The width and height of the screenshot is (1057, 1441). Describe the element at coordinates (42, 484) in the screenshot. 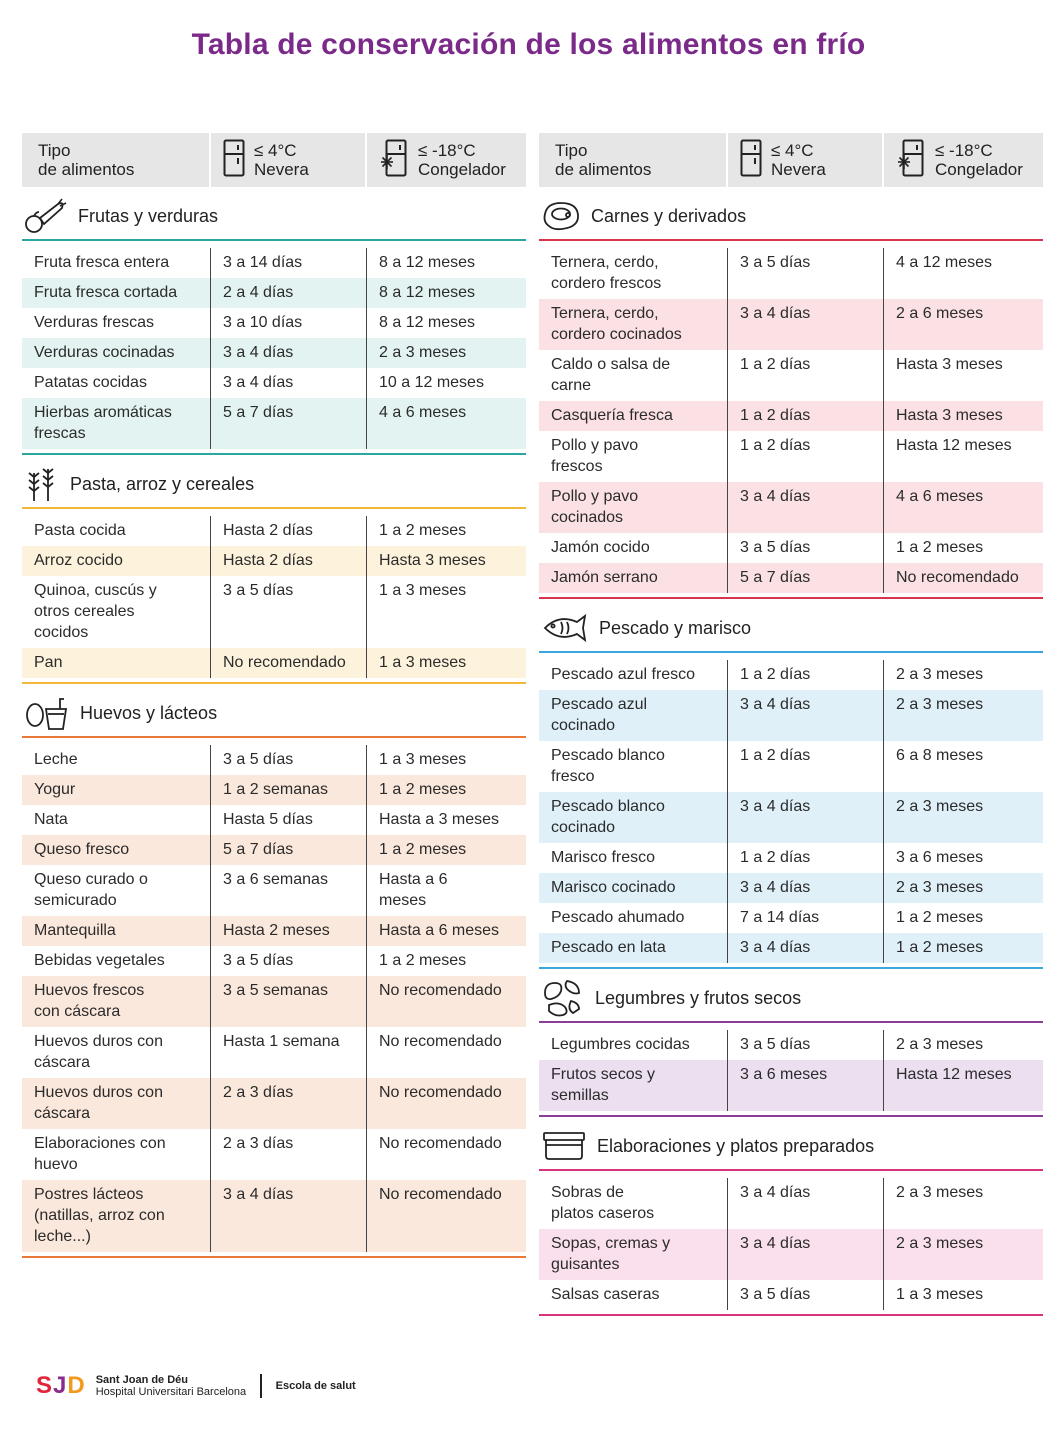

I see `wheat-icon` at that location.